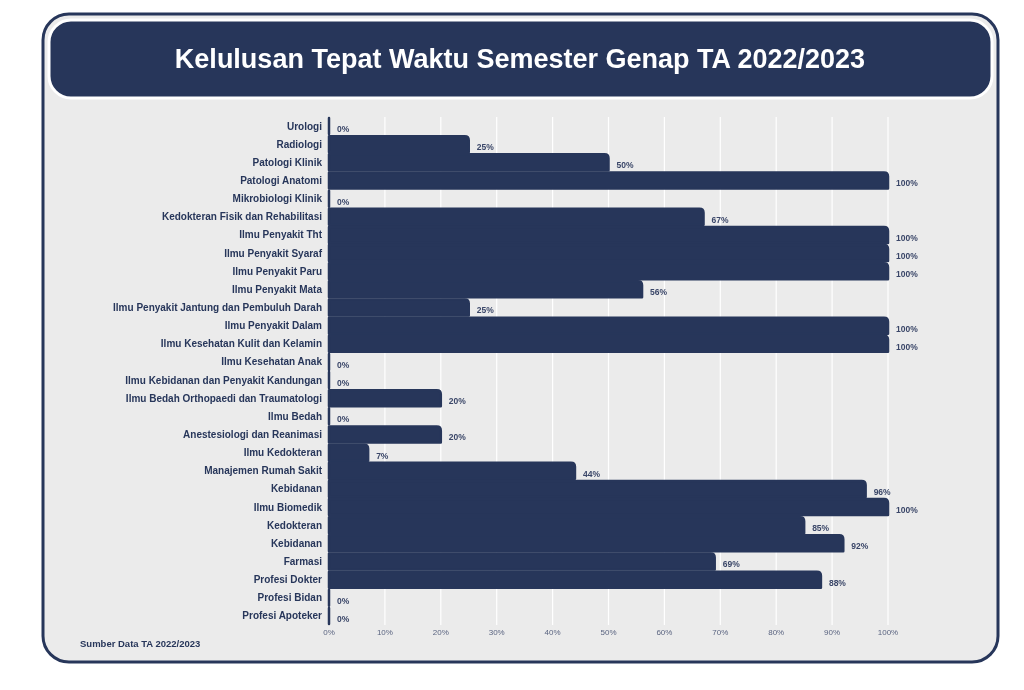 This screenshot has width=1024, height=690. What do you see at coordinates (277, 289) in the screenshot?
I see `y-tick-label: Ilmu Penyakit Mata` at bounding box center [277, 289].